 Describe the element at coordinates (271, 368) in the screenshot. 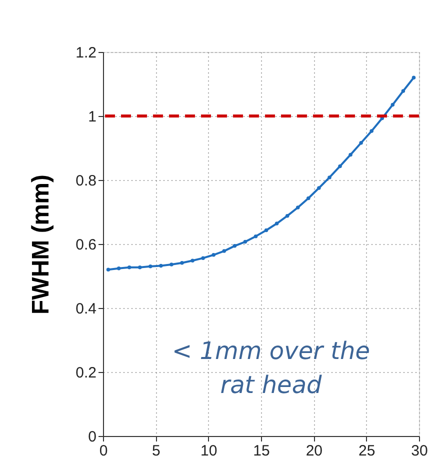

I see `annotation: < 1mm over the rat head` at that location.